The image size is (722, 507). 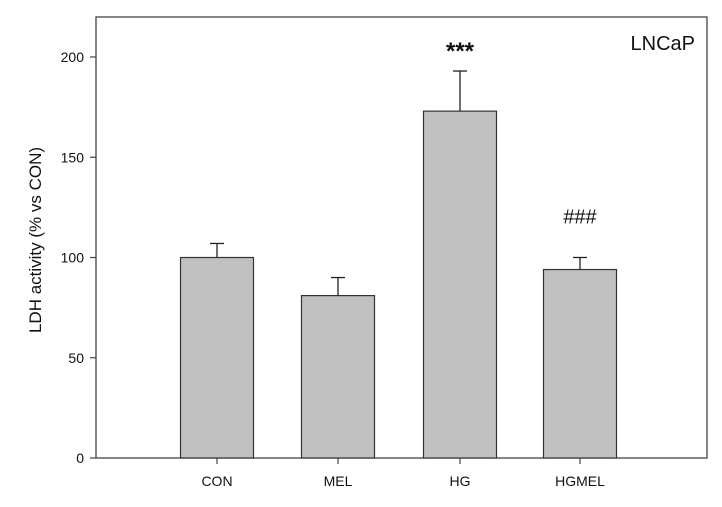 What do you see at coordinates (460, 51) in the screenshot?
I see `significance-annotation: ***` at bounding box center [460, 51].